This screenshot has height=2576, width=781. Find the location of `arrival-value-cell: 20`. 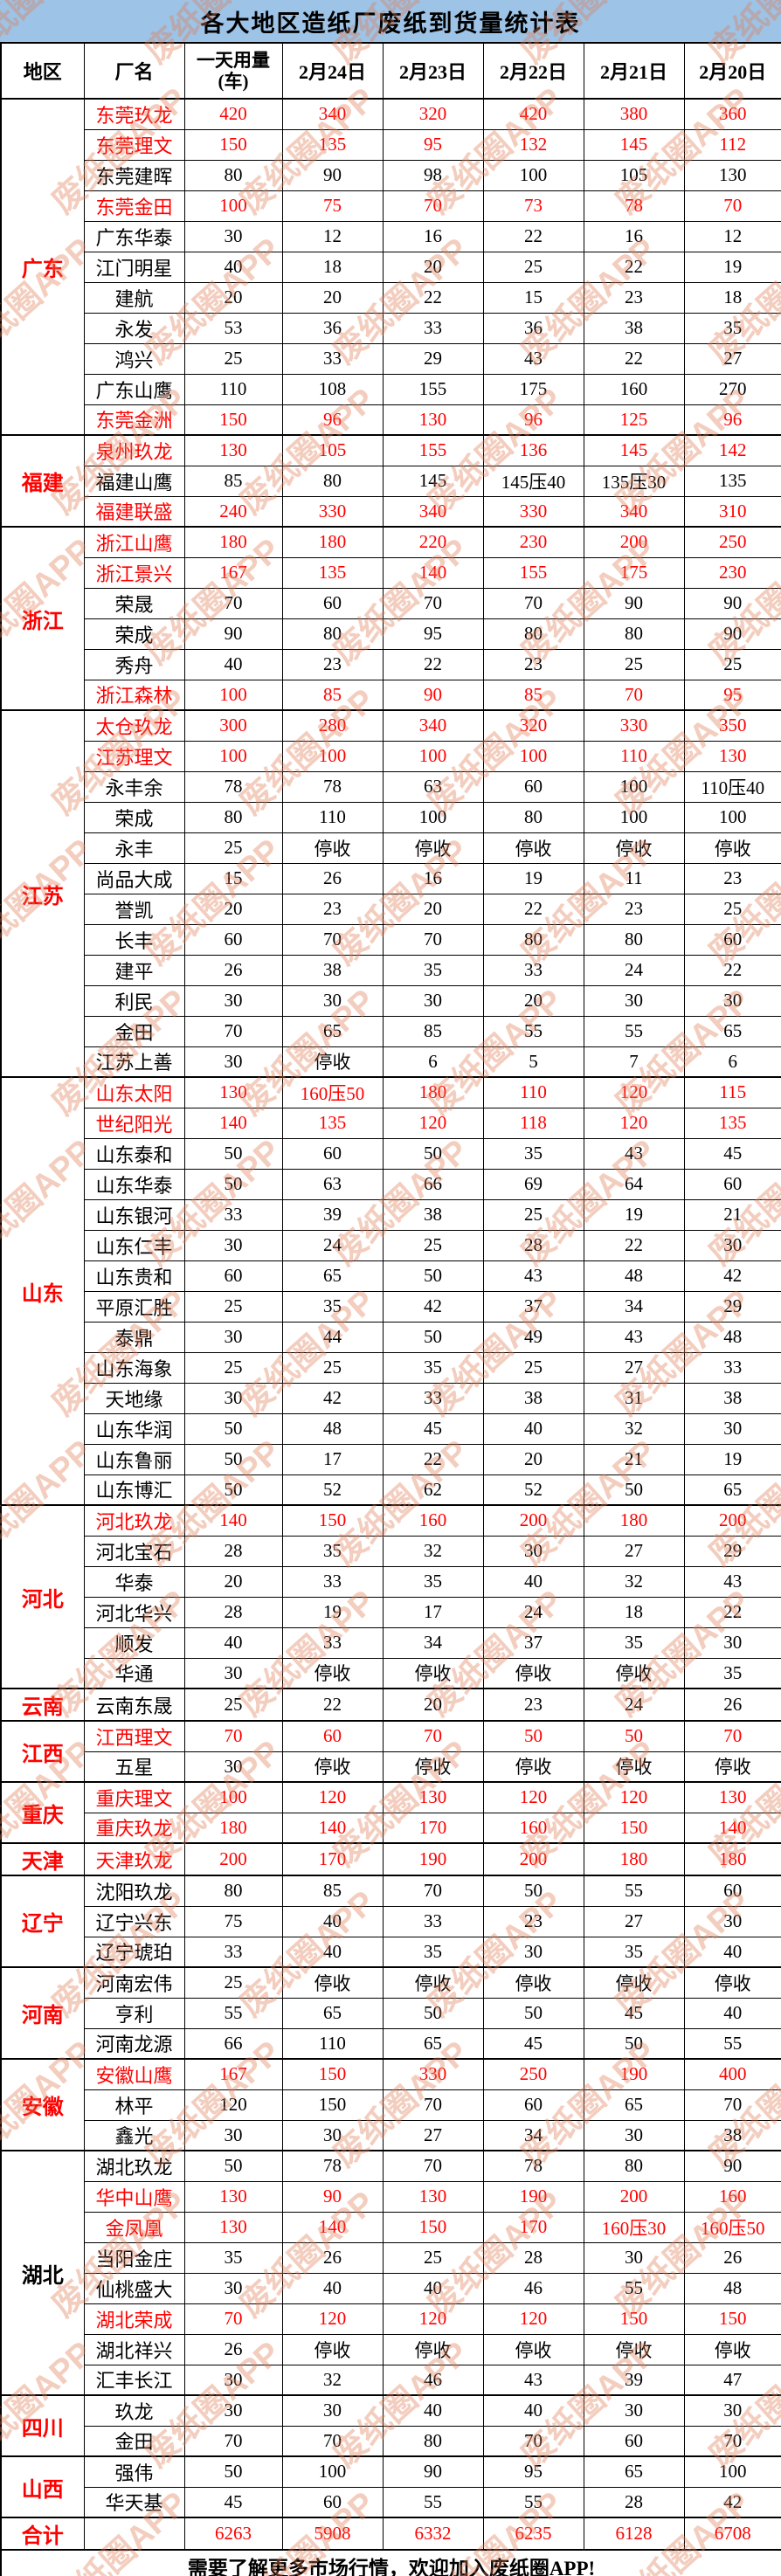

arrival-value-cell: 20 is located at coordinates (433, 267).